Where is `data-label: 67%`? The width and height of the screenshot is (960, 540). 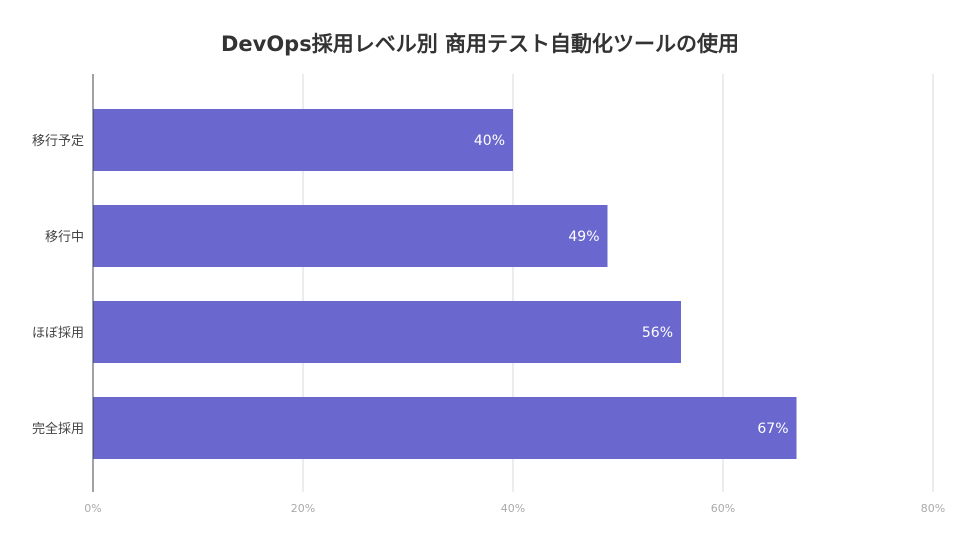
data-label: 67% is located at coordinates (772, 429).